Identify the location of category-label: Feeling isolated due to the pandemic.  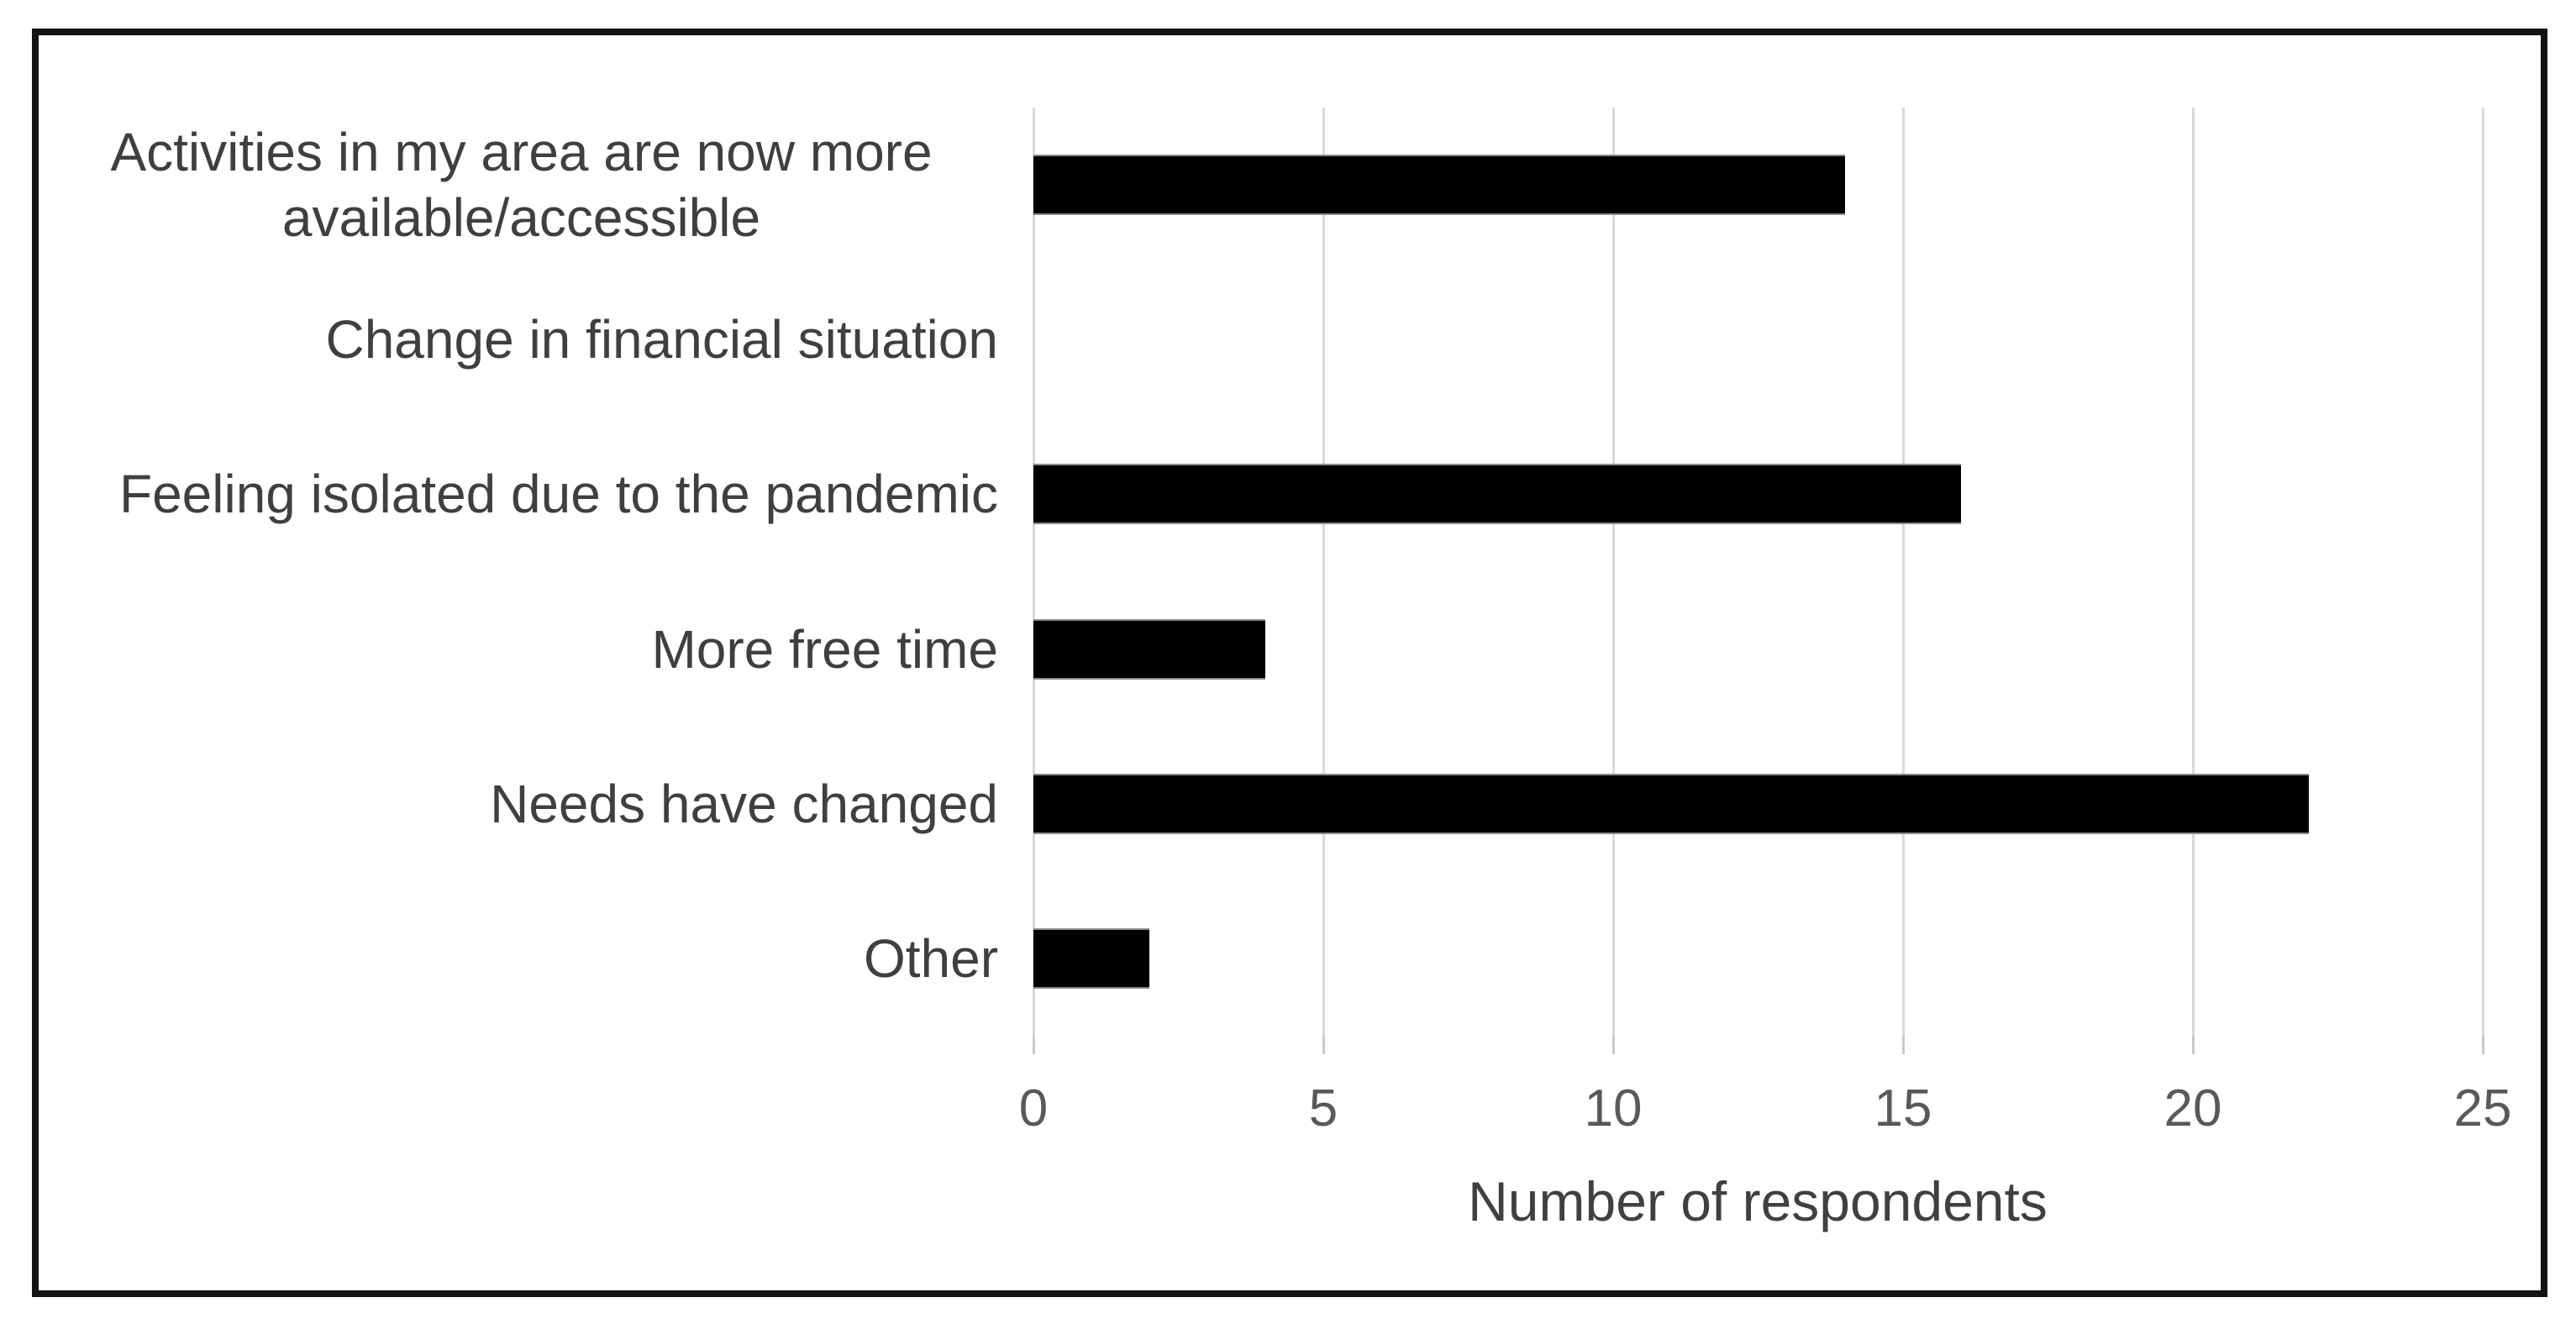
(558, 495).